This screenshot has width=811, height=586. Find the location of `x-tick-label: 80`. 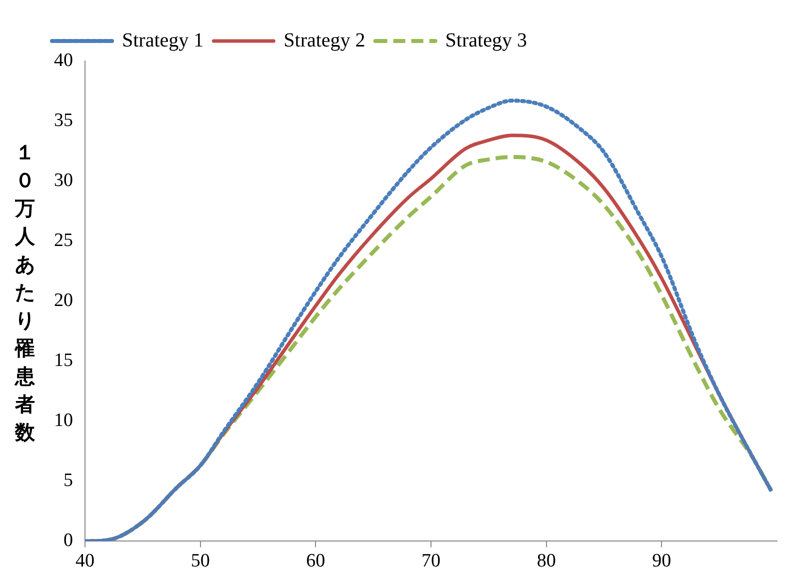

x-tick-label: 80 is located at coordinates (546, 561).